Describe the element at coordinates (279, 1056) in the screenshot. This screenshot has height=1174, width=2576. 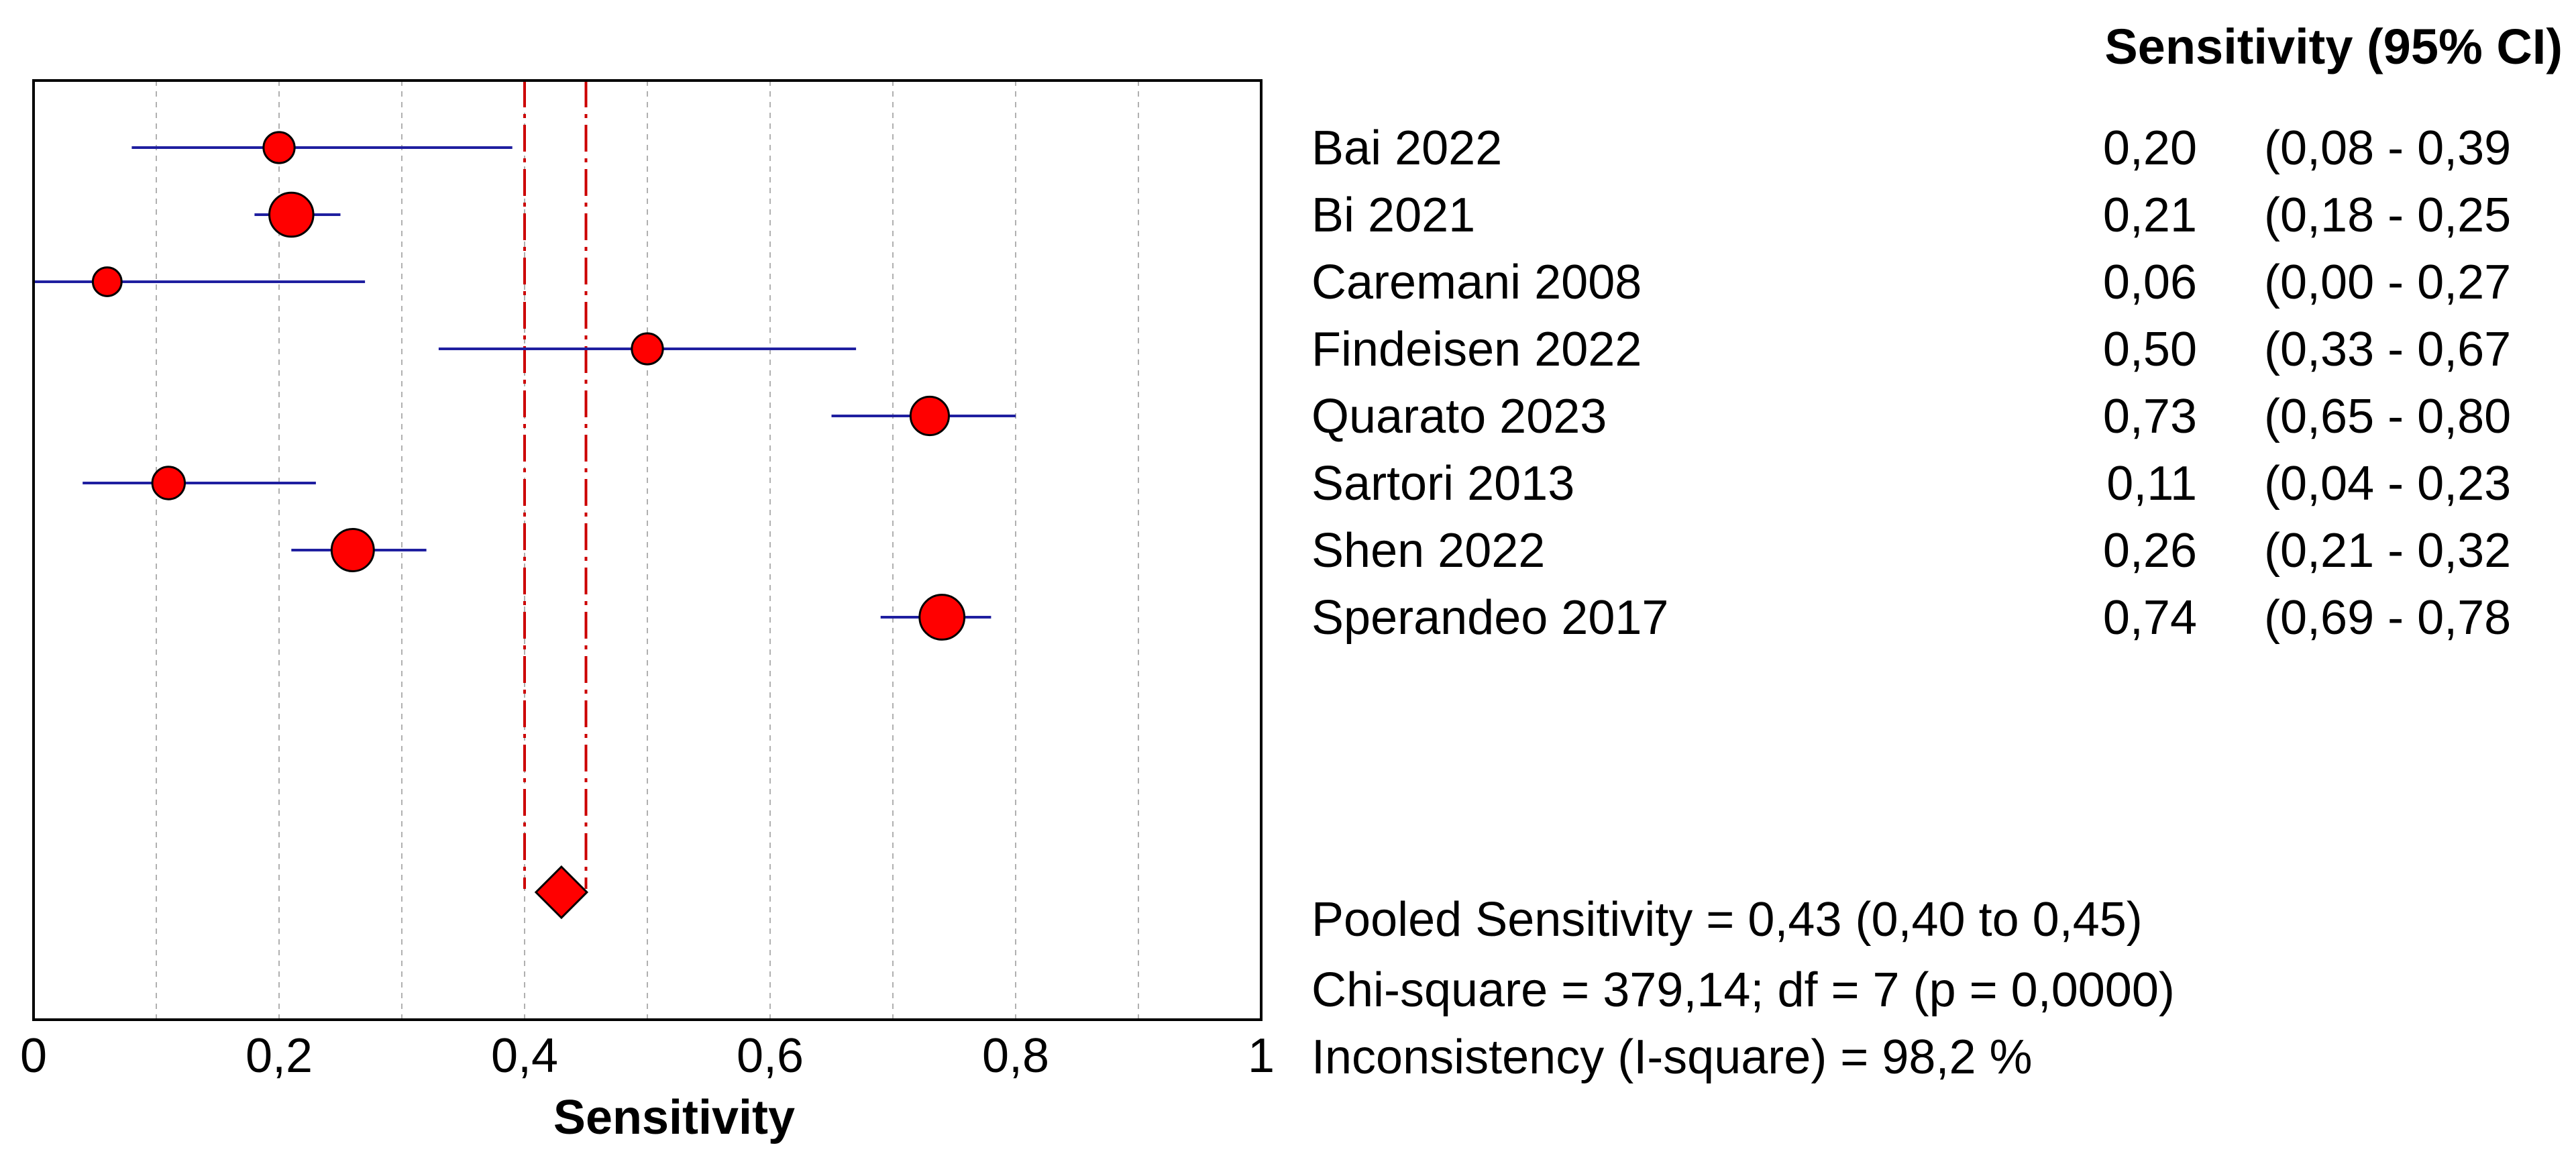
I see `x-tick-label: 0,2` at that location.